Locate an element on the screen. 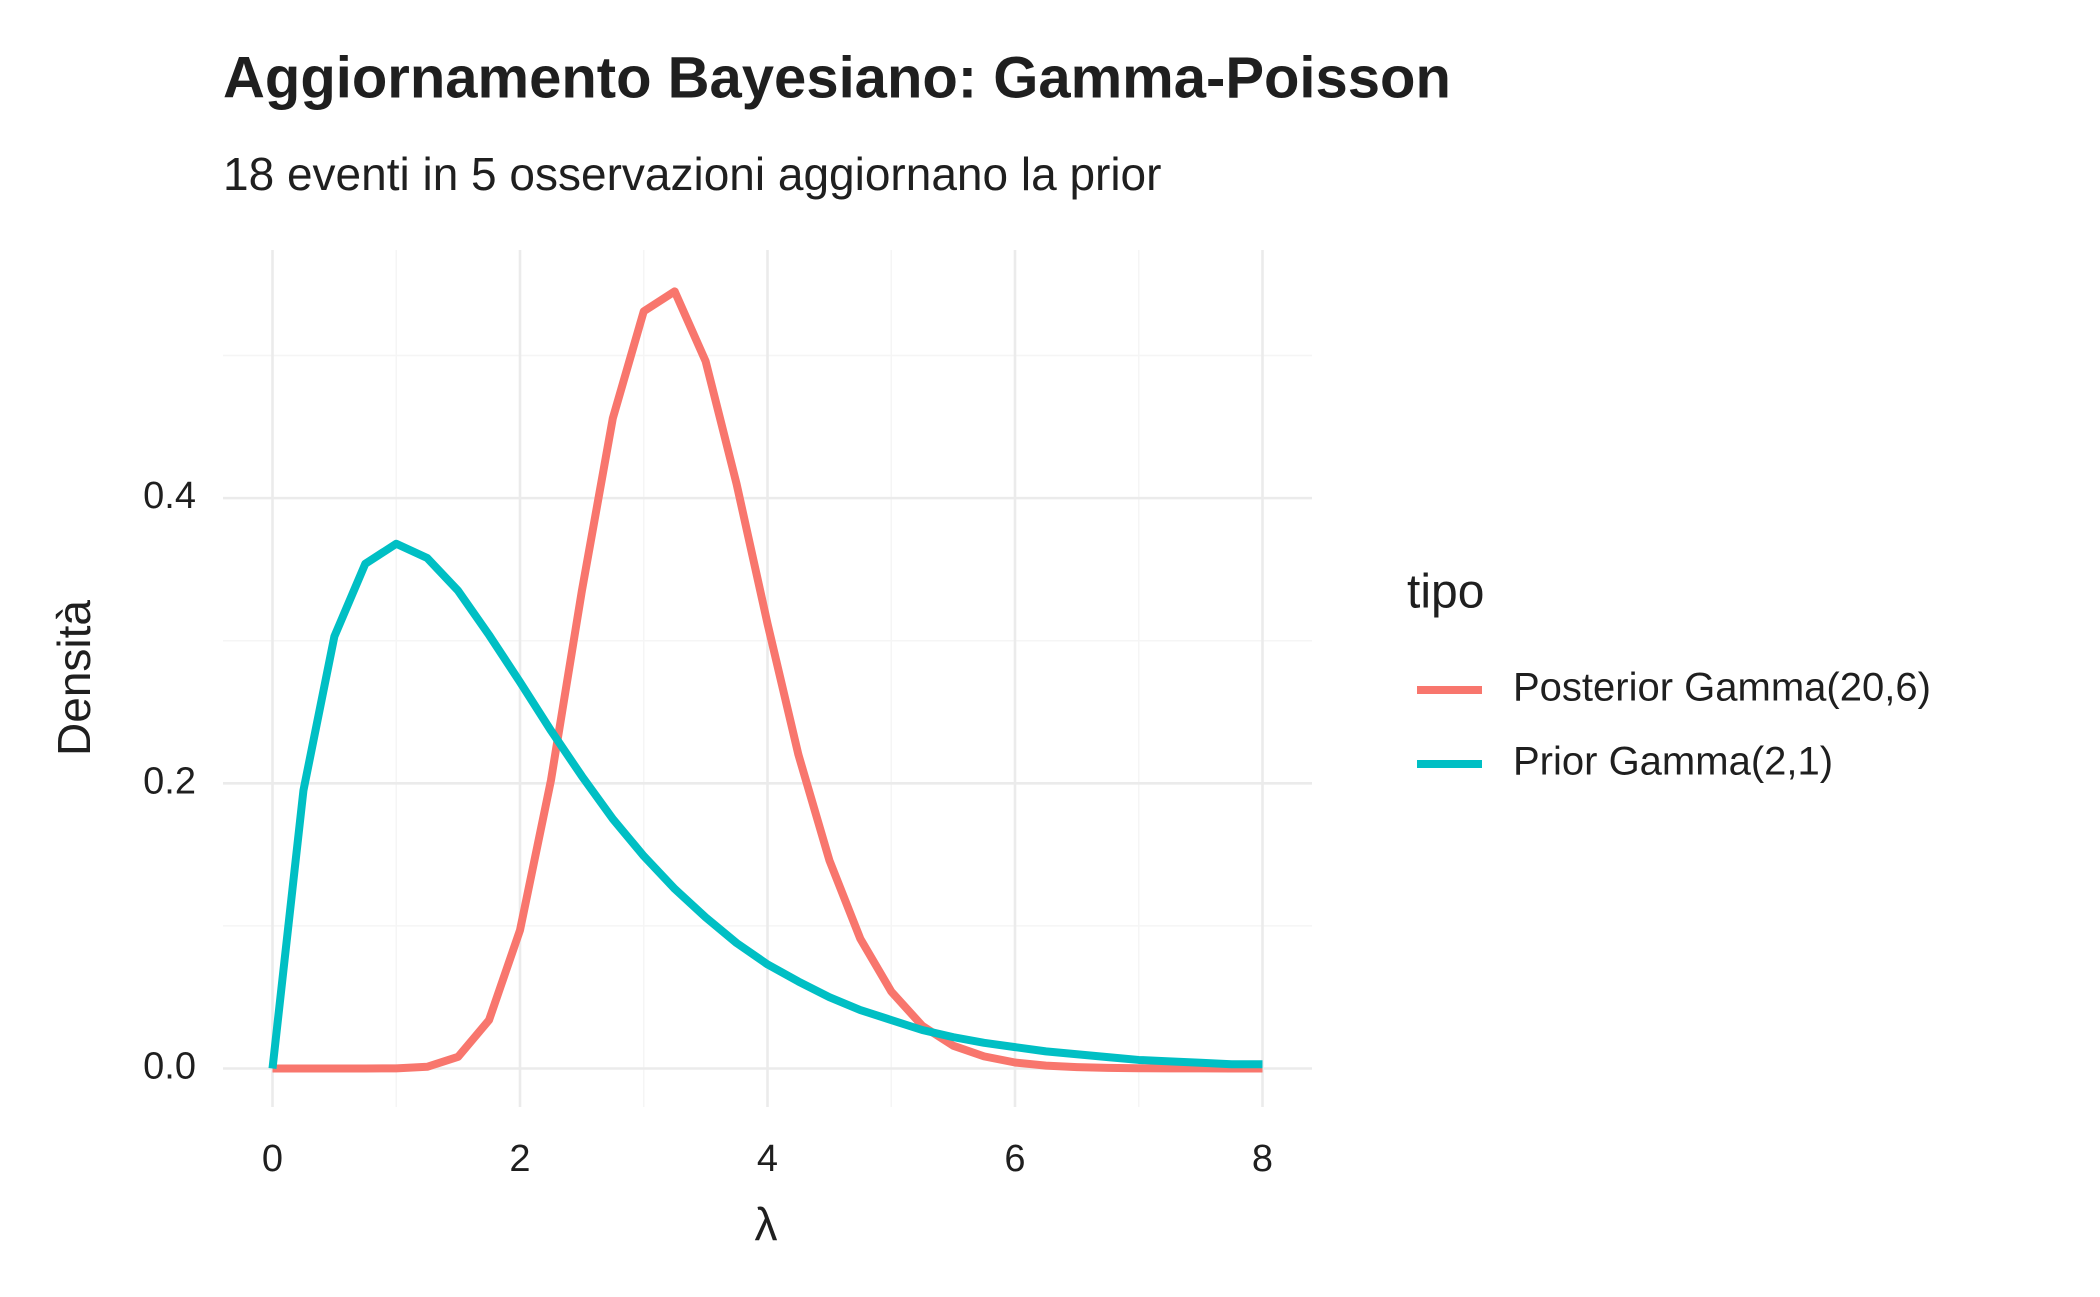 The image size is (2100, 1297). y-axis-title: Densità is located at coordinates (74, 678).